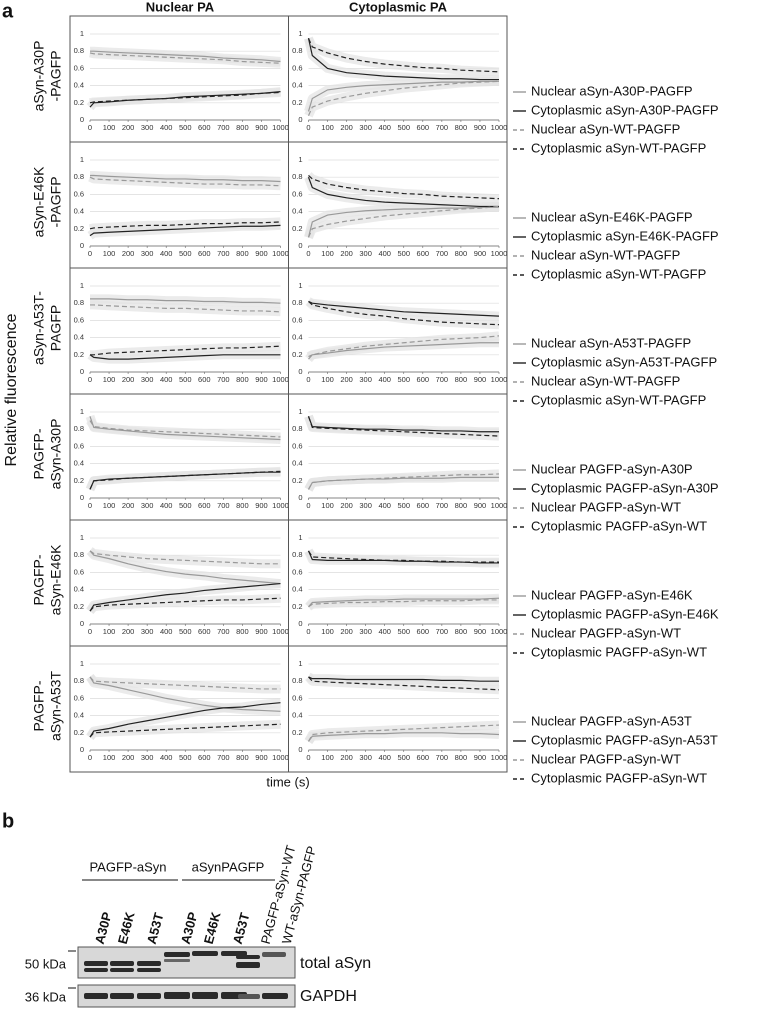 The height and width of the screenshot is (1009, 761). I want to click on error-band, so click(183, 479).